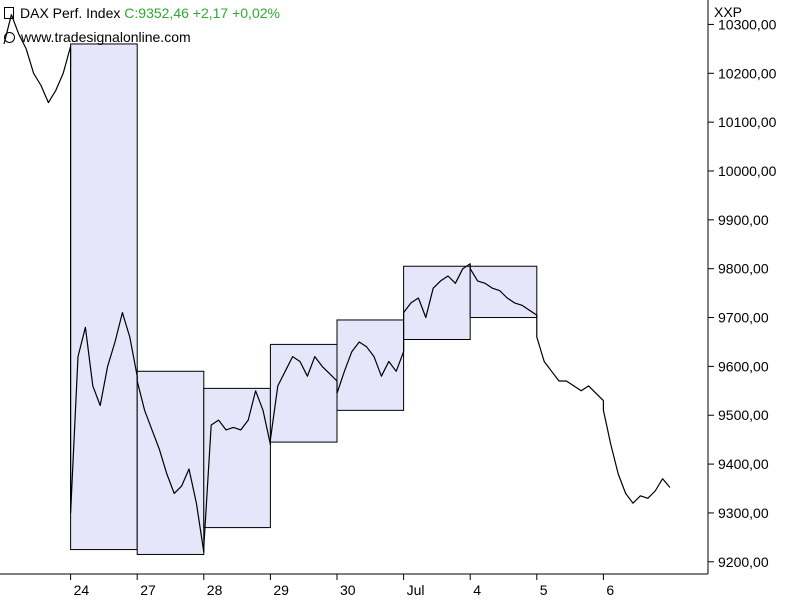 Image resolution: width=800 pixels, height=600 pixels. What do you see at coordinates (215, 590) in the screenshot?
I see `x-tick-label: 28` at bounding box center [215, 590].